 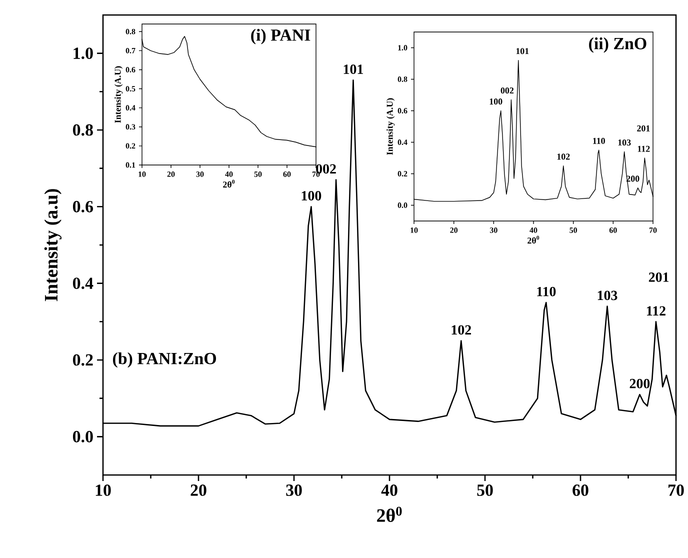 I want to click on chart-title: (i) PANI, so click(x=280, y=36).